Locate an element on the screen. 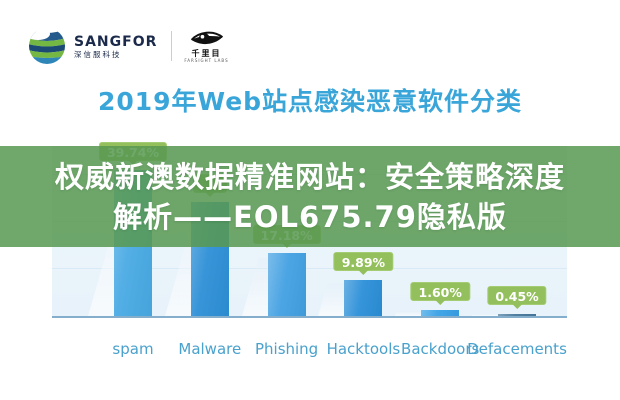  farsight-logo: 千里目 FARSIGHT LABS is located at coordinates (206, 46).